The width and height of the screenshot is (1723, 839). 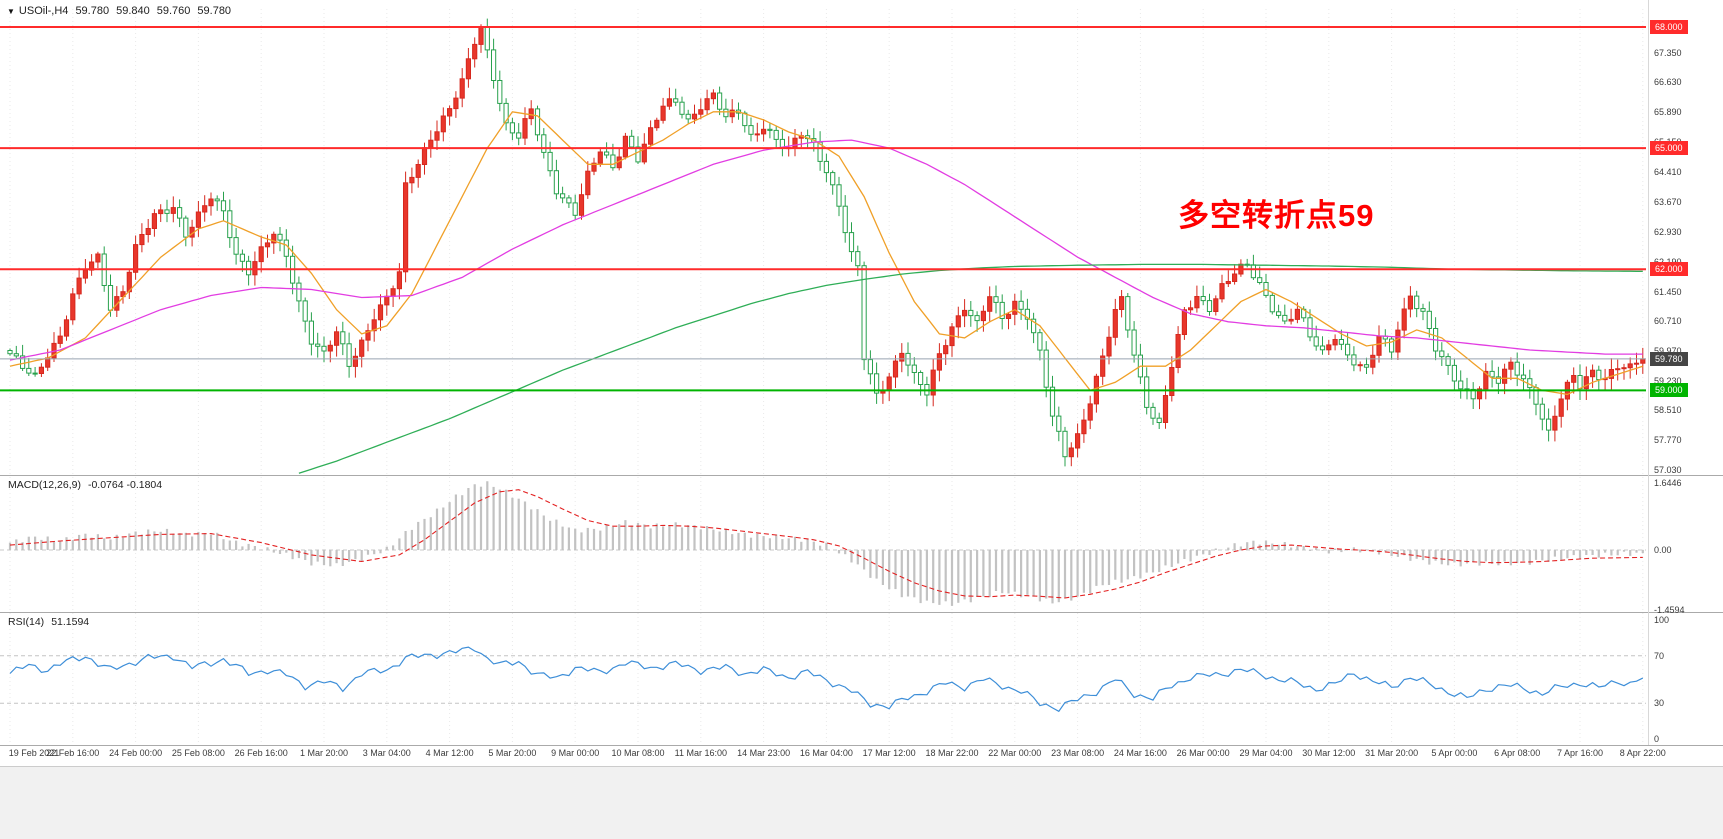 What do you see at coordinates (764, 753) in the screenshot?
I see `time-tick-label: 14 Mar 23:00` at bounding box center [764, 753].